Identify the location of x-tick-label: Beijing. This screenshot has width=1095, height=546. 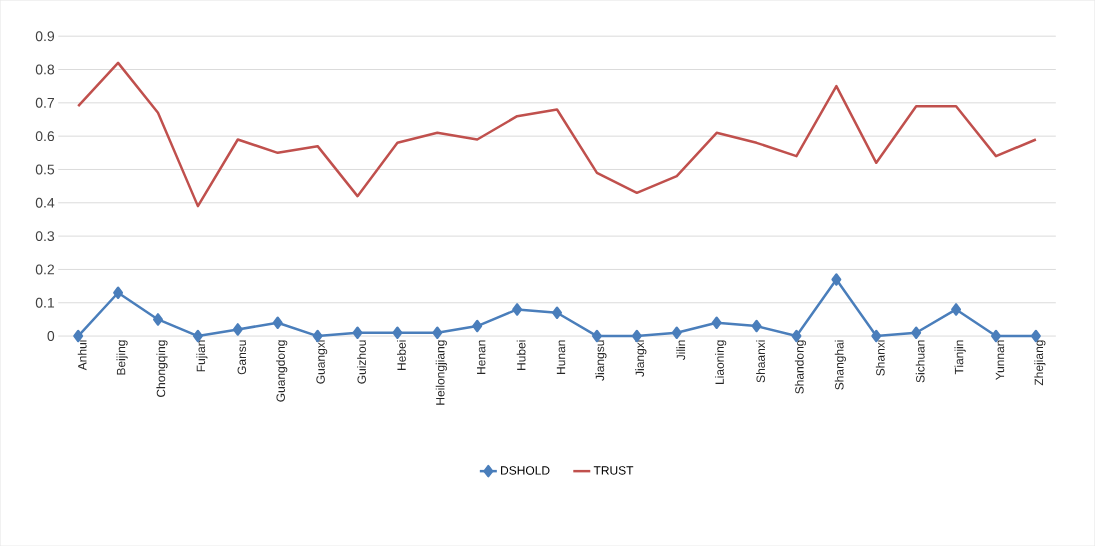
(122, 357).